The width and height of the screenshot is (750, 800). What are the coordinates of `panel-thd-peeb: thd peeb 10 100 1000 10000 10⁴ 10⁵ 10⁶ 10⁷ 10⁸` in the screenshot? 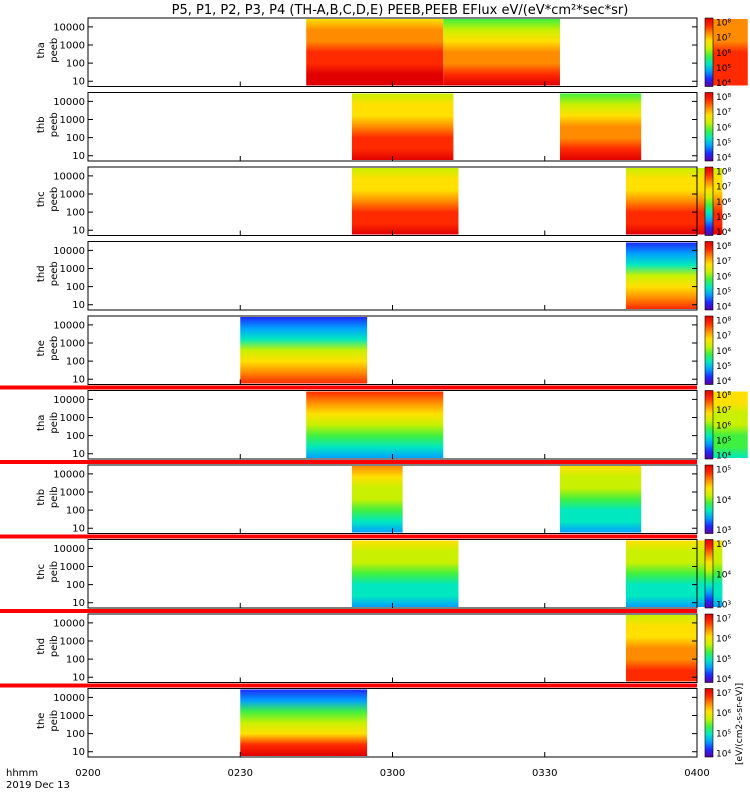 It's located at (383, 277).